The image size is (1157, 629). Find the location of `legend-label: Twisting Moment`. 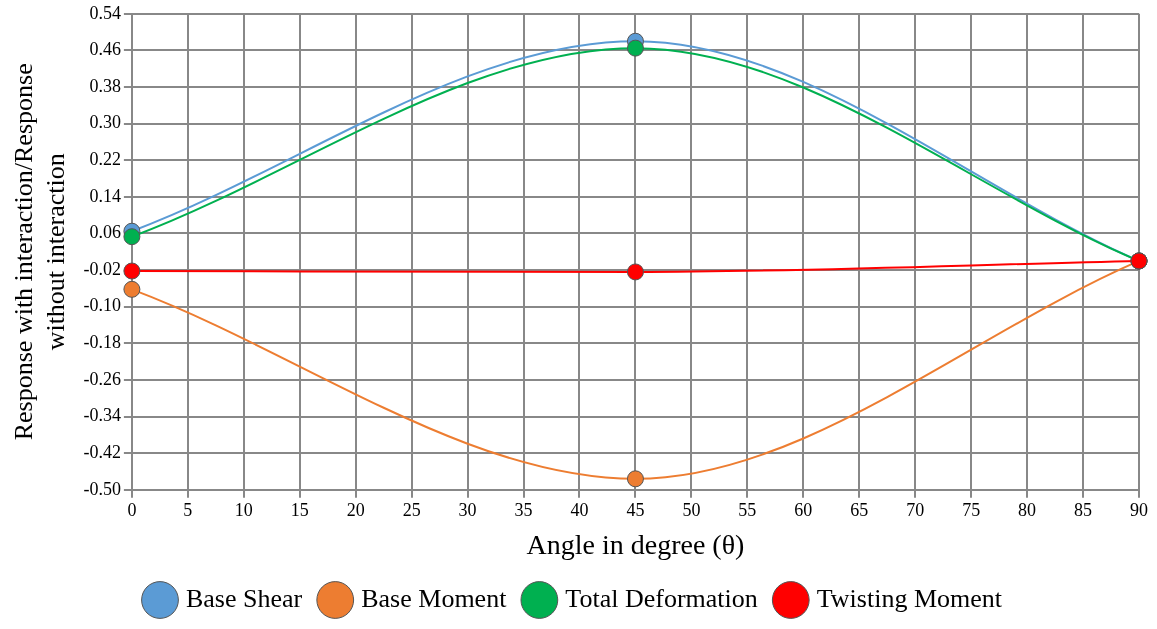

legend-label: Twisting Moment is located at coordinates (909, 598).